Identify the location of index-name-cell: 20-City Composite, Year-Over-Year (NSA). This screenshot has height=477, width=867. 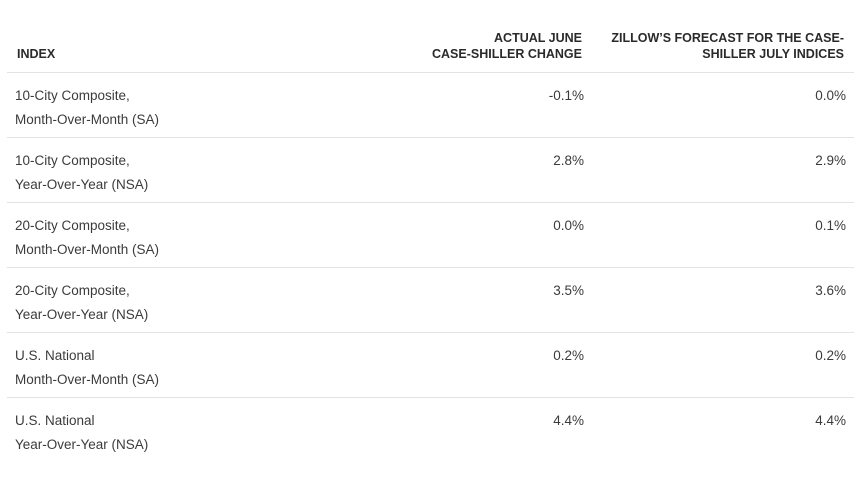
(162, 300).